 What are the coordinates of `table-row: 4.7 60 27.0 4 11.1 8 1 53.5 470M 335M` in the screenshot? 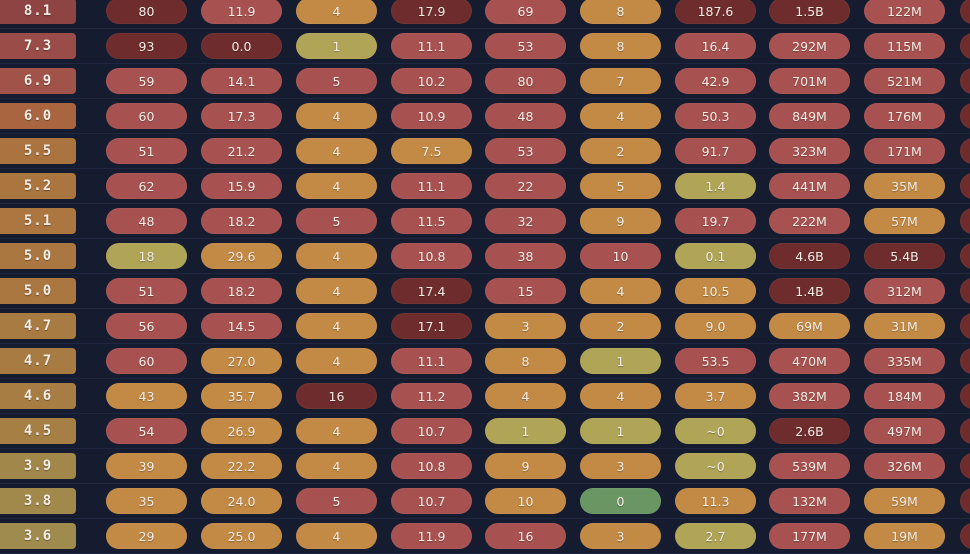 It's located at (485, 361).